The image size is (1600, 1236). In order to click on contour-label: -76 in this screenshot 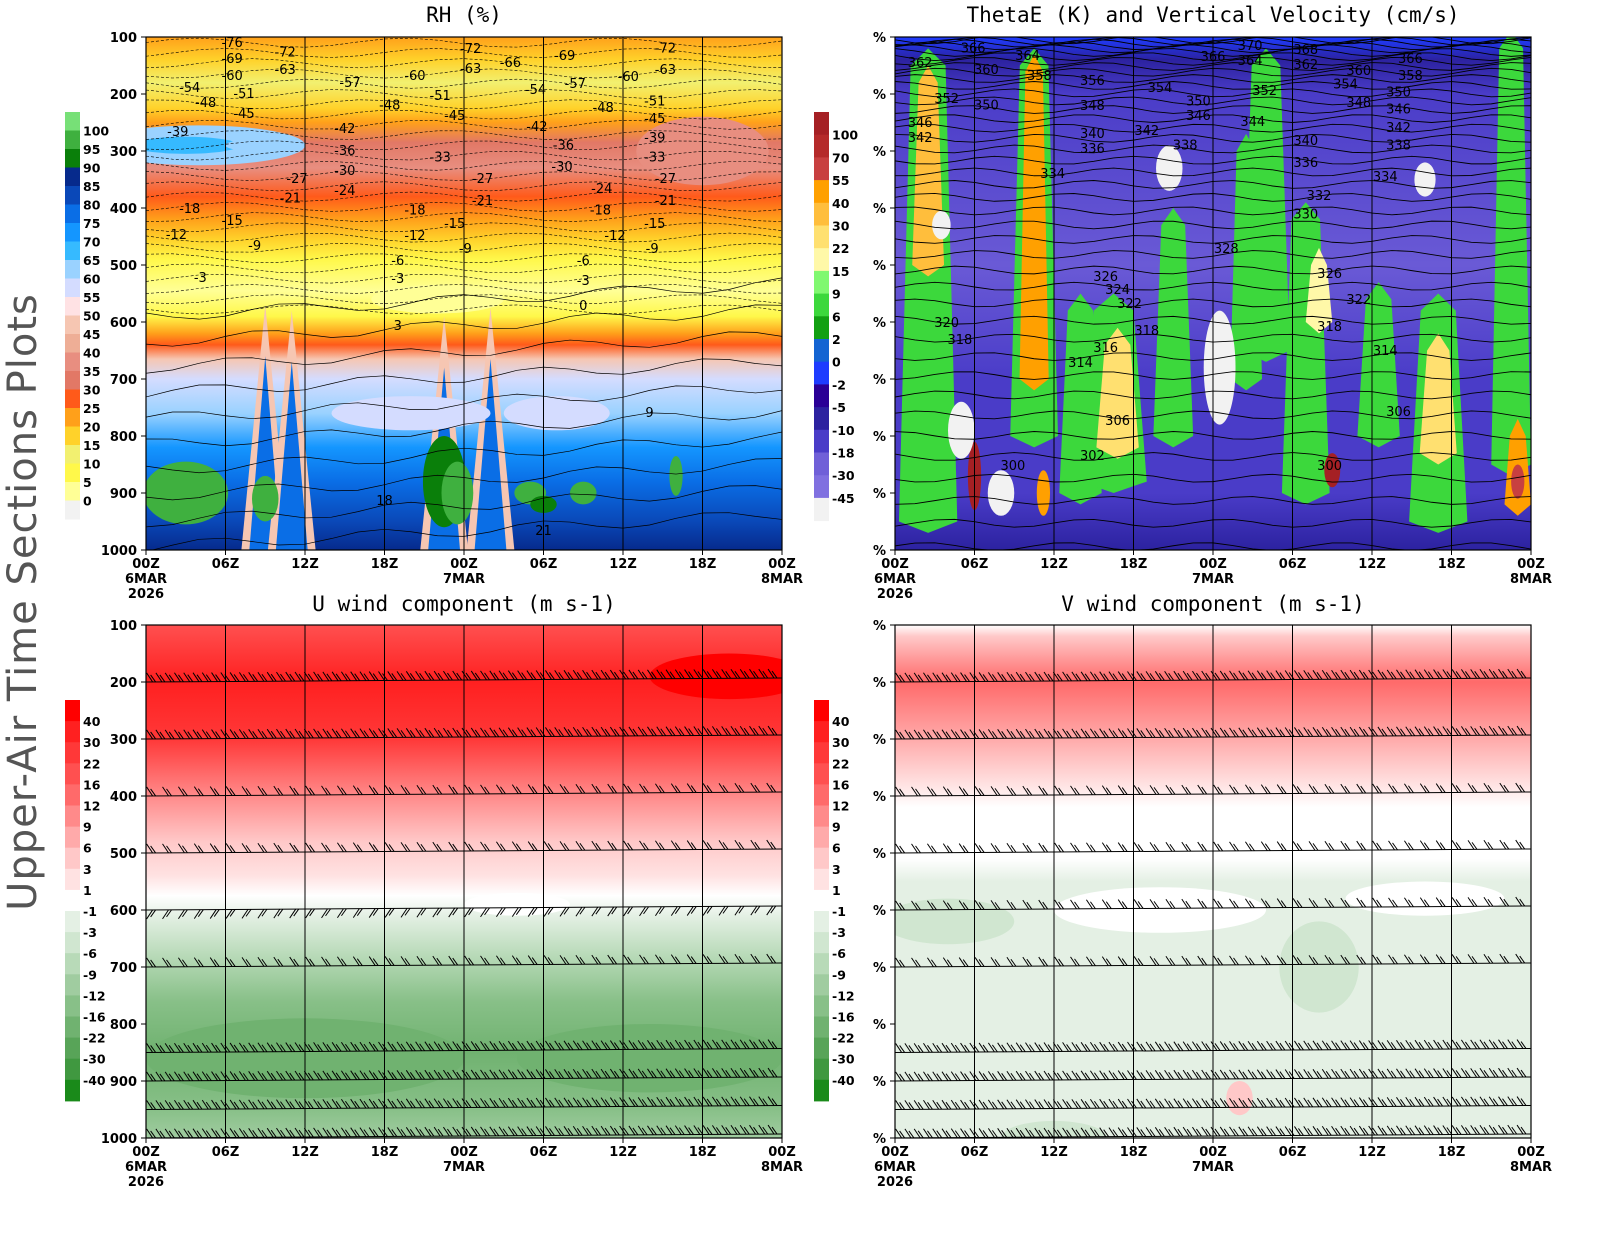, I will do `click(232, 43)`.